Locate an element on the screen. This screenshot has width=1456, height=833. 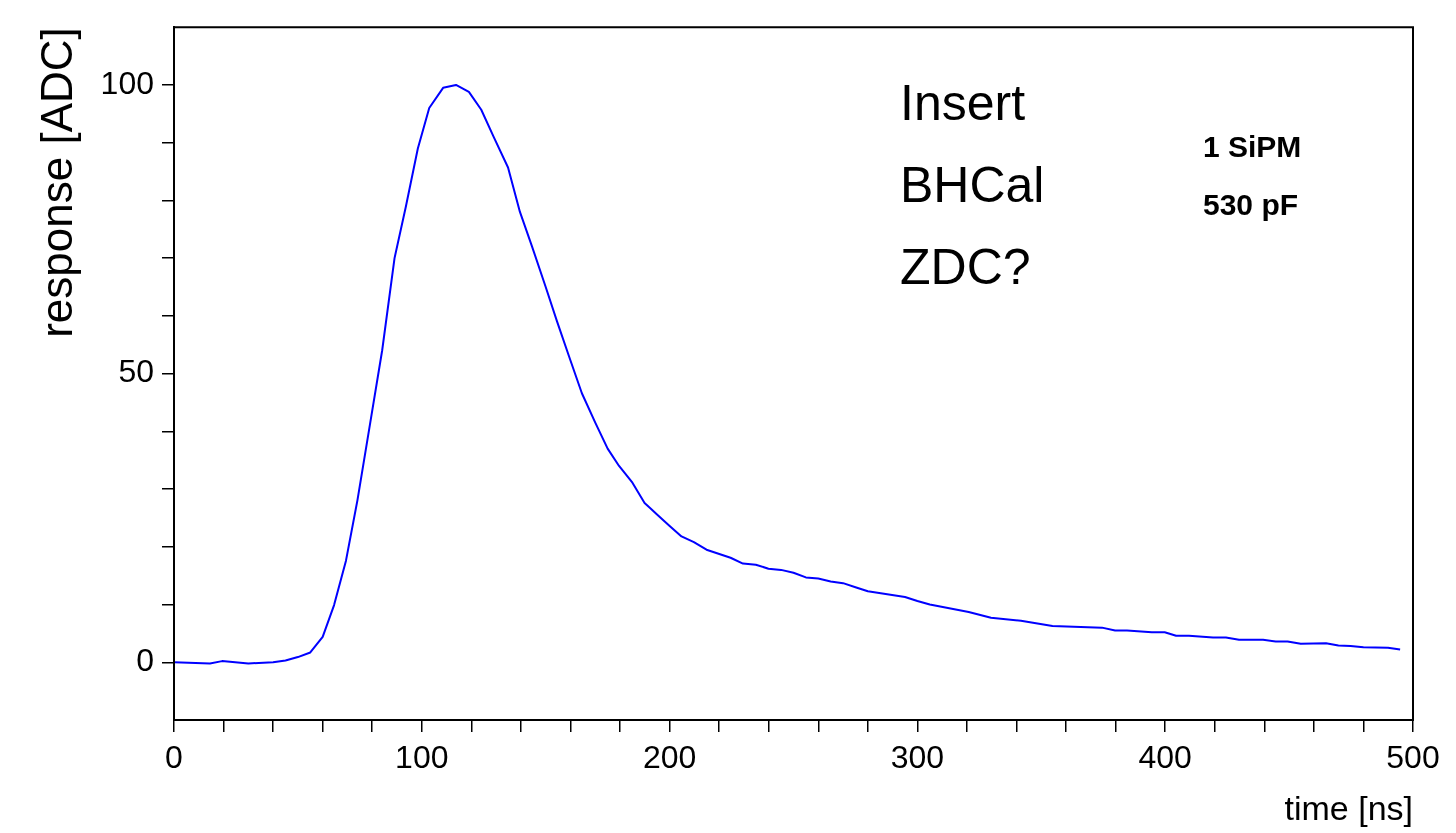
x-tick-label: 200 is located at coordinates (669, 757).